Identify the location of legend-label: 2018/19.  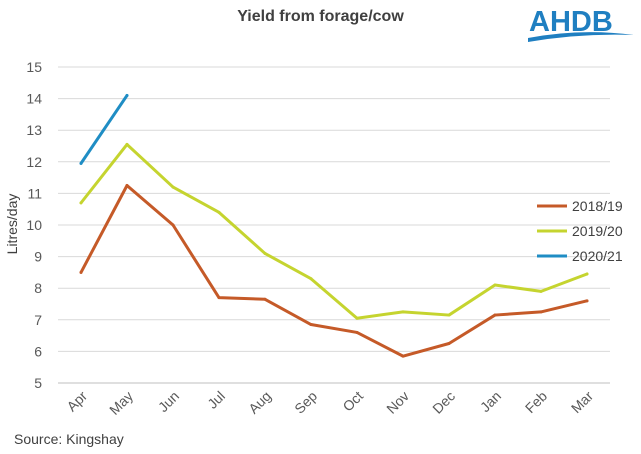
(597, 206).